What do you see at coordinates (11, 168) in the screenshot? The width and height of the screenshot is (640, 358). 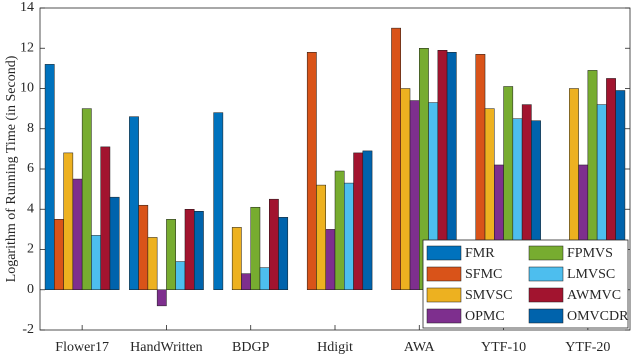 I see `y-axis-label: Logarithm of Running Time (in Second)` at bounding box center [11, 168].